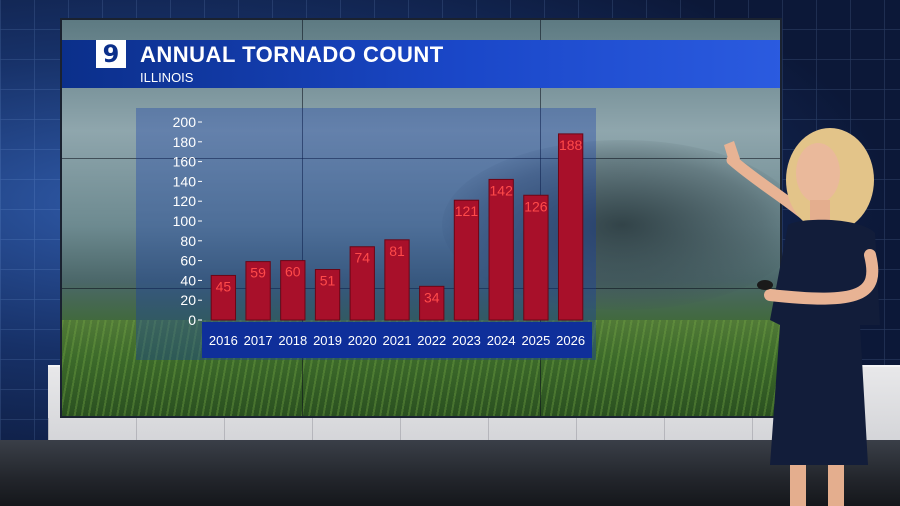 Image resolution: width=900 pixels, height=506 pixels. Describe the element at coordinates (188, 280) in the screenshot. I see `y-tick-label: 40` at that location.